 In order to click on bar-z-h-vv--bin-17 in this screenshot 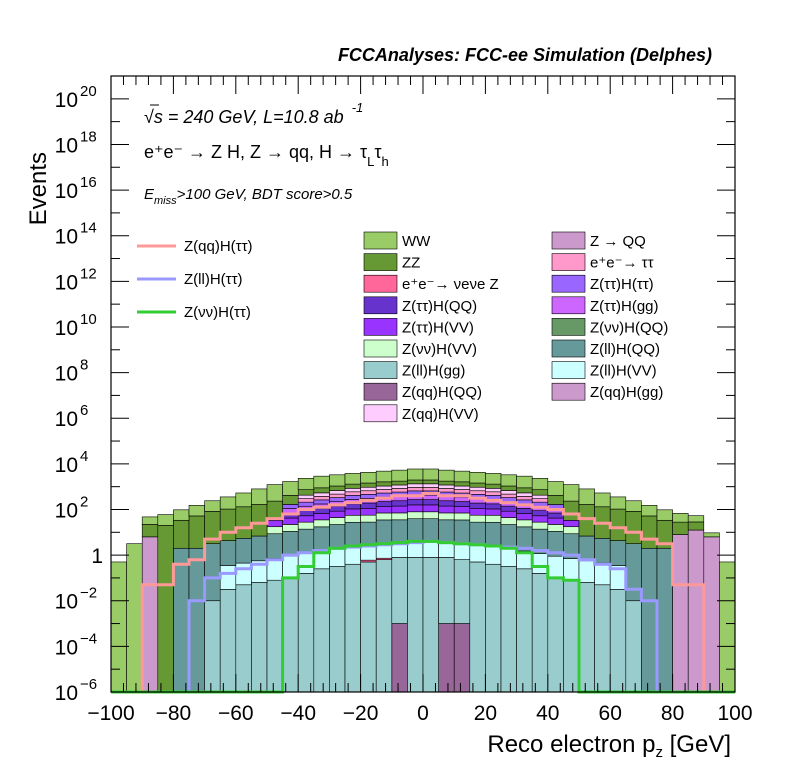, I will do `click(384, 516)`.